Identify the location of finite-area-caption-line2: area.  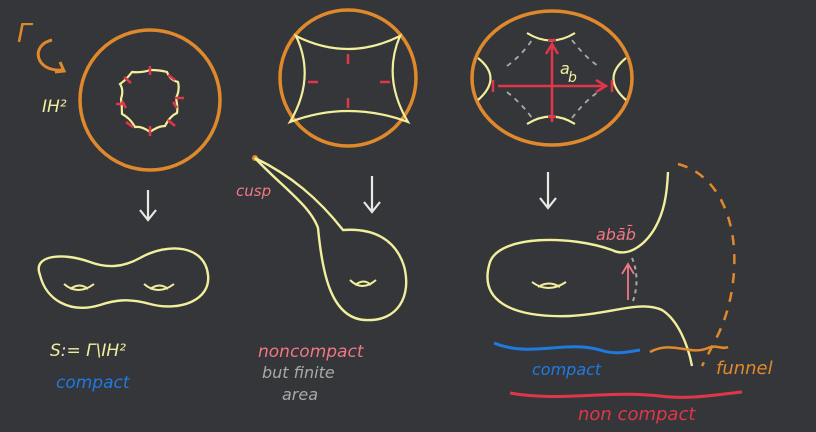
(300, 394).